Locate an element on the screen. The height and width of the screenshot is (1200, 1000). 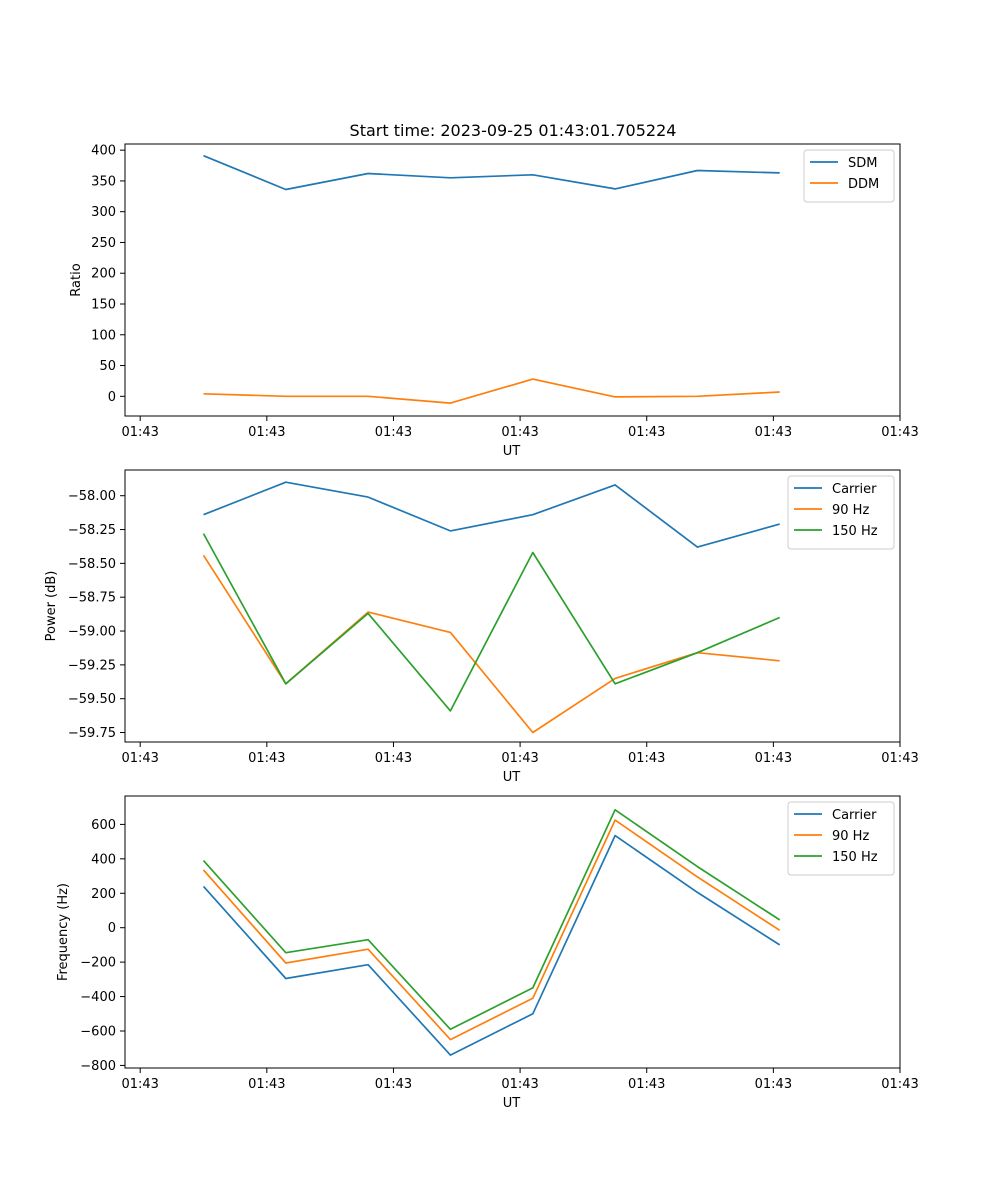
y-tick-label: 150 is located at coordinates (103, 305).